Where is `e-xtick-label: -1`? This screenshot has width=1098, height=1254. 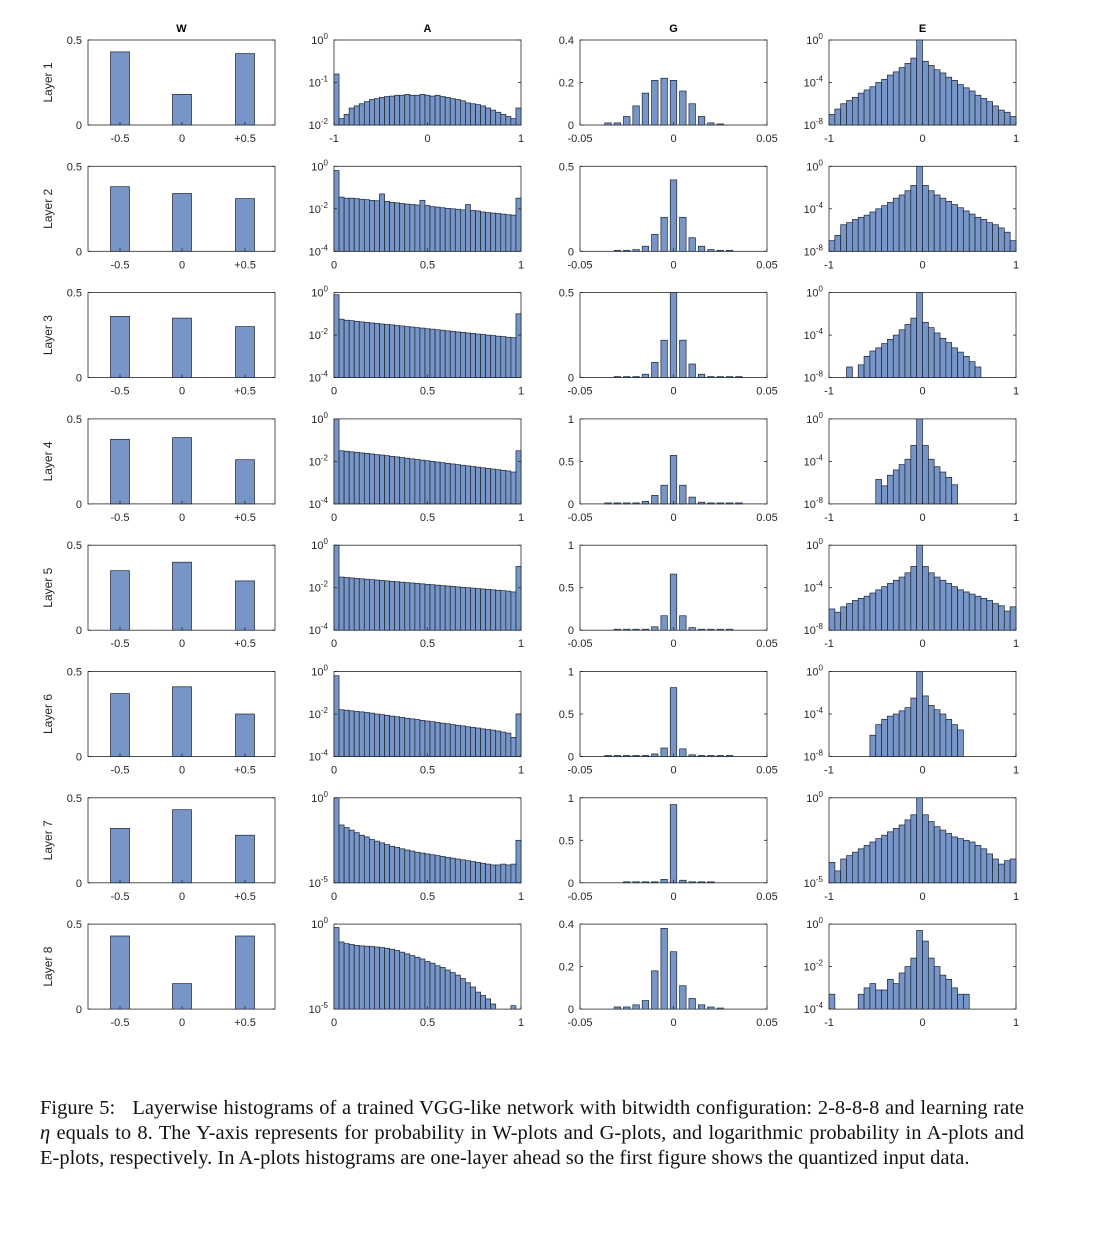 e-xtick-label: -1 is located at coordinates (829, 139).